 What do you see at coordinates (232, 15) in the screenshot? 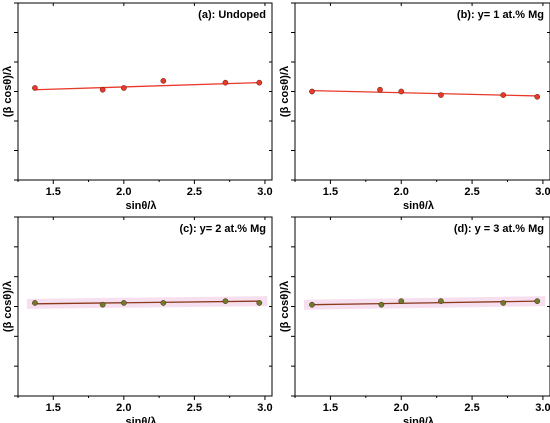
I see `panel-title: (a): Undoped` at bounding box center [232, 15].